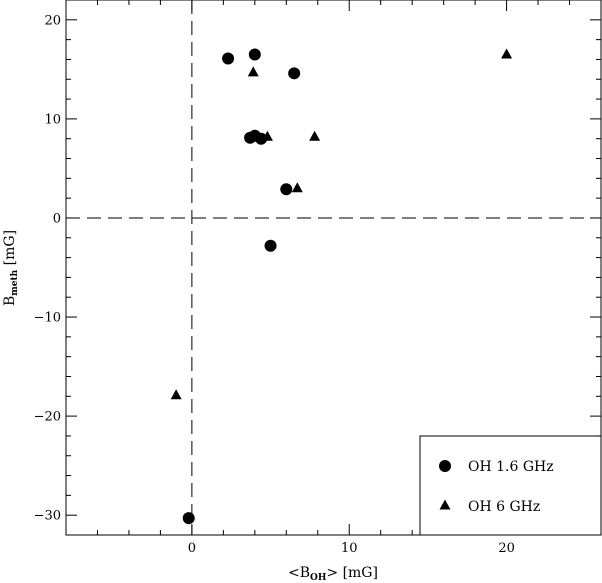 The height and width of the screenshot is (583, 602). Describe the element at coordinates (445, 504) in the screenshot. I see `legend-marker-triangle` at that location.